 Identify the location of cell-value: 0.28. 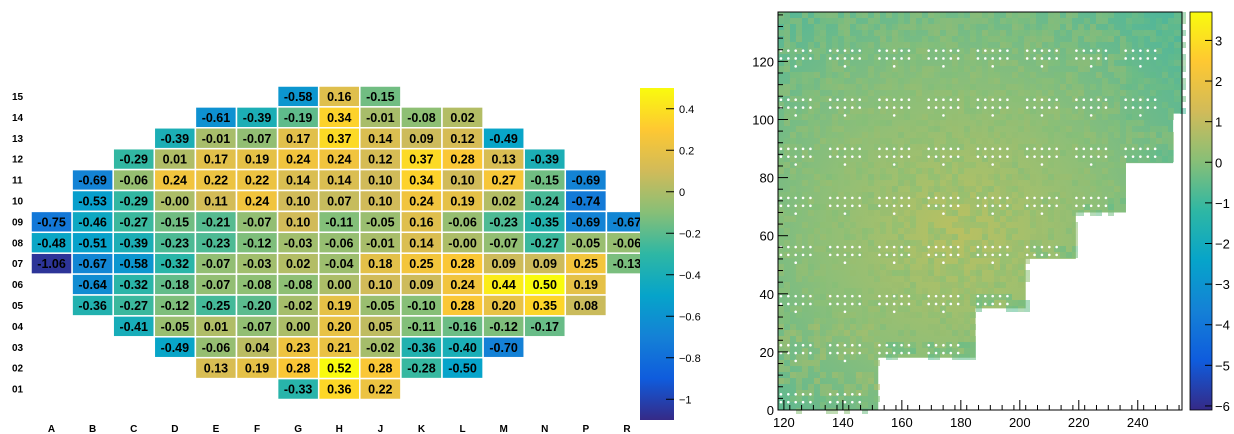
(462, 264).